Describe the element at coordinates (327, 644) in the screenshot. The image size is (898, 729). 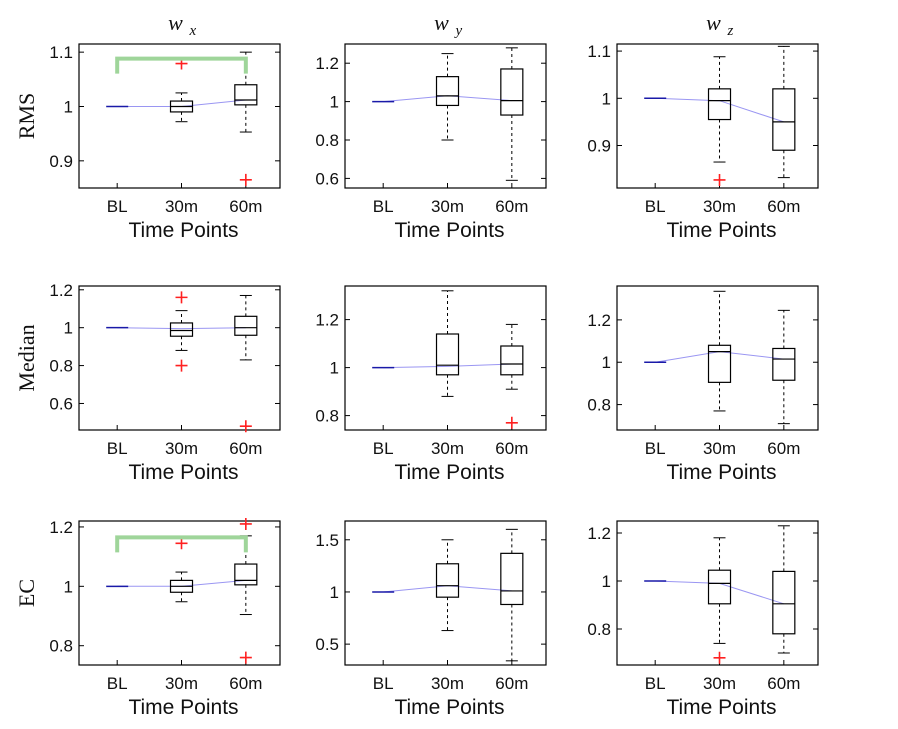
I see `y-tick-label: 0.5` at that location.